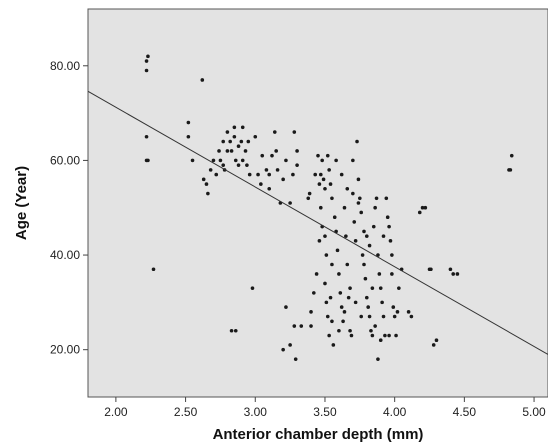 The height and width of the screenshot is (444, 548). Describe the element at coordinates (186, 412) in the screenshot. I see `x-tick-label: 2.50` at that location.